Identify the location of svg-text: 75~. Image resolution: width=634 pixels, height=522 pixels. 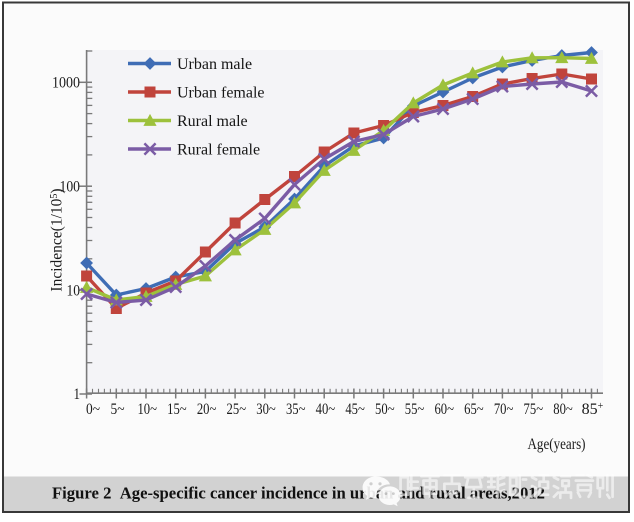
(534, 409).